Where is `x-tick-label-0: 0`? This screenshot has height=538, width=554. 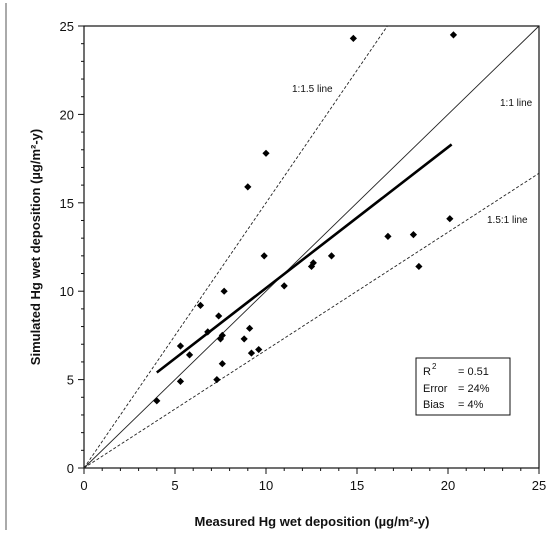
x-tick-label-0: 0 is located at coordinates (83, 485).